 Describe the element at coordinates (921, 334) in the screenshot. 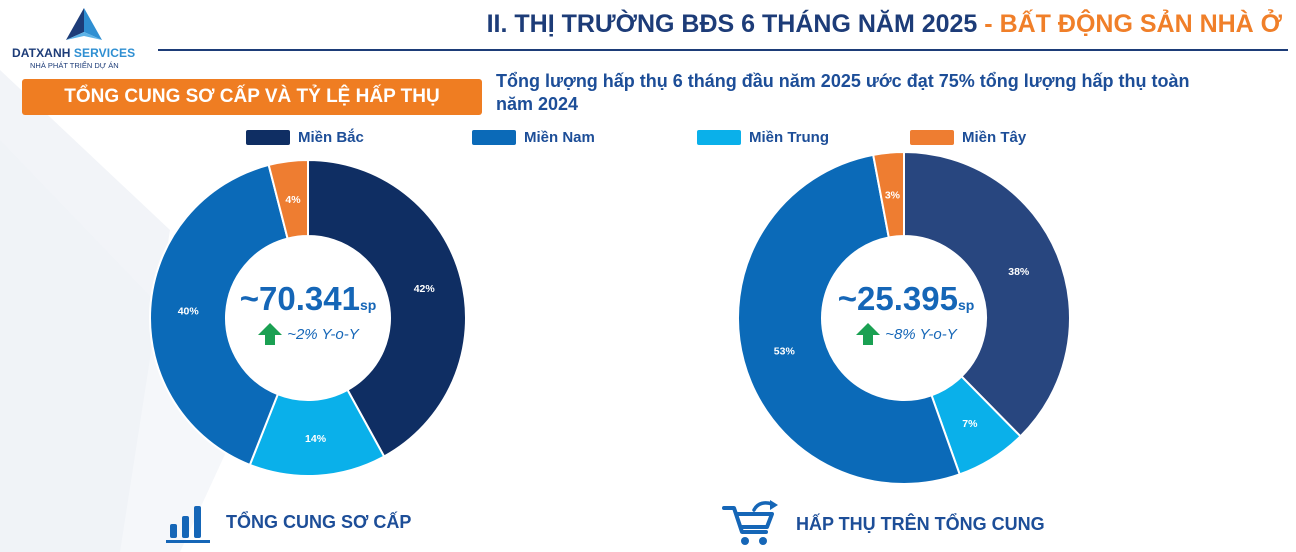

I see `absorption-growth-text: ~8% Y-o-Y` at that location.